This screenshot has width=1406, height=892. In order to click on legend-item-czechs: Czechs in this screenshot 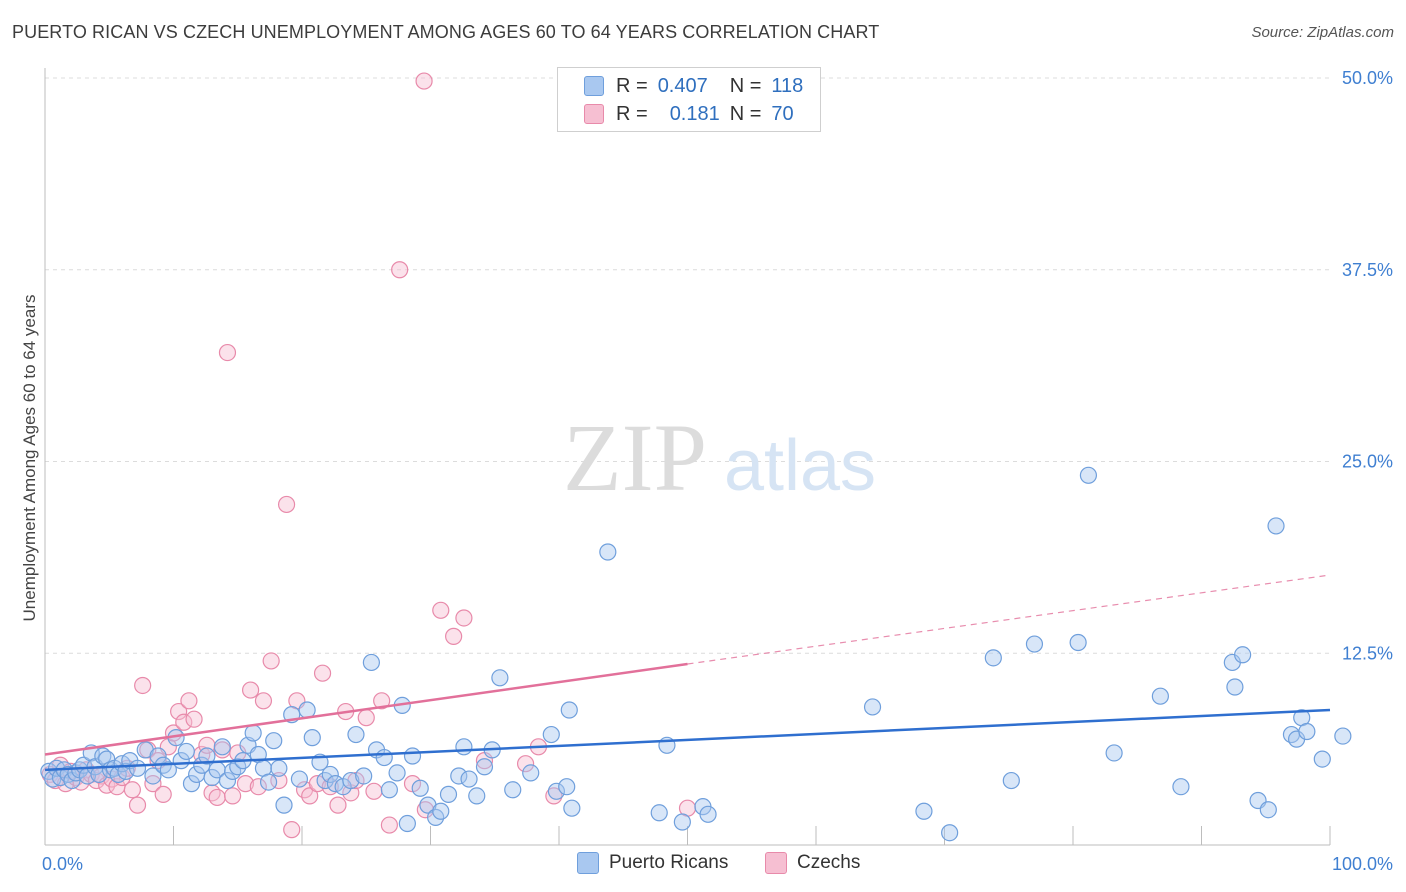, I will do `click(812, 863)`.